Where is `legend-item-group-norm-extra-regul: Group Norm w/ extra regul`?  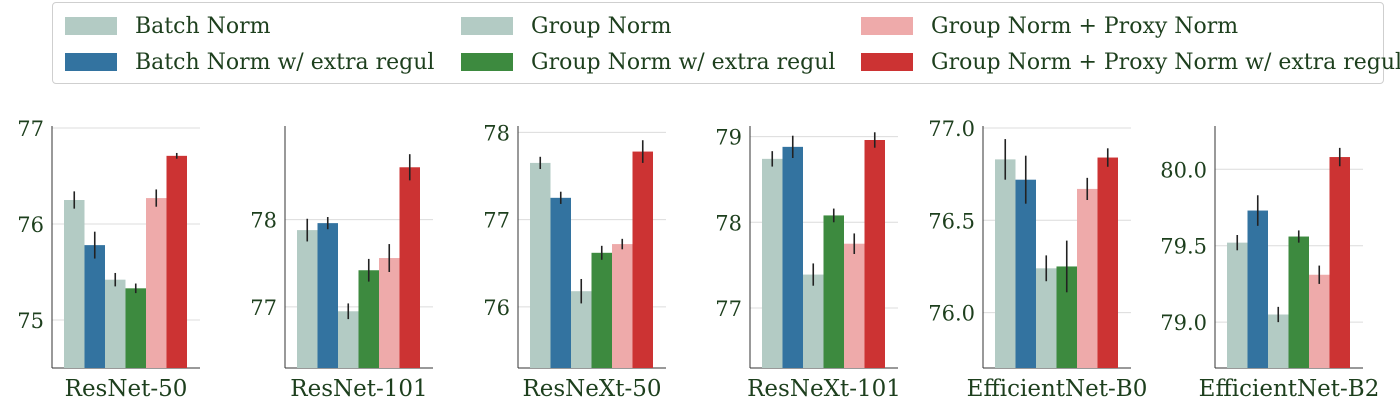
legend-item-group-norm-extra-regul: Group Norm w/ extra regul is located at coordinates (648, 62).